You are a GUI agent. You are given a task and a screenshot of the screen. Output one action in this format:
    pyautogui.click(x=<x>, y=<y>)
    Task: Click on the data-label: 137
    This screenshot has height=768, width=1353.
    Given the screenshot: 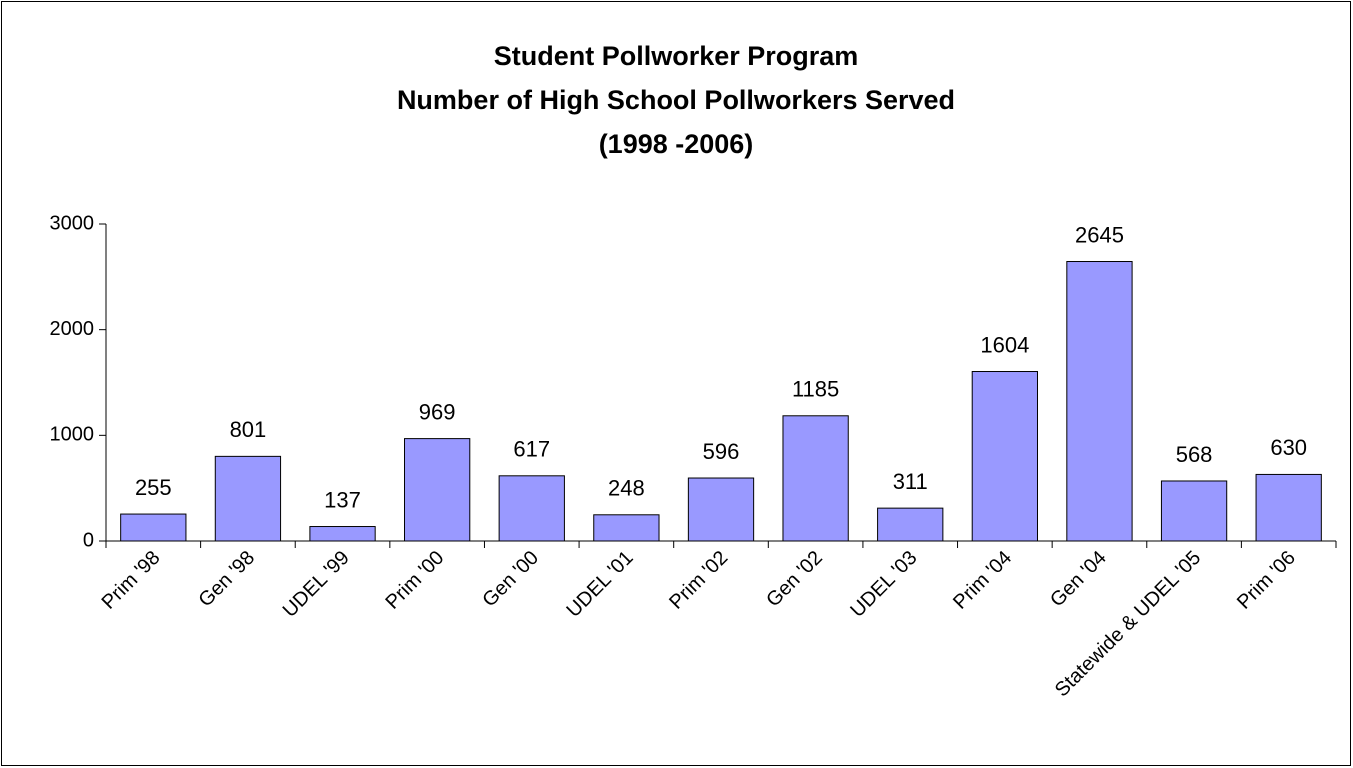 What is the action you would take?
    pyautogui.click(x=342, y=499)
    